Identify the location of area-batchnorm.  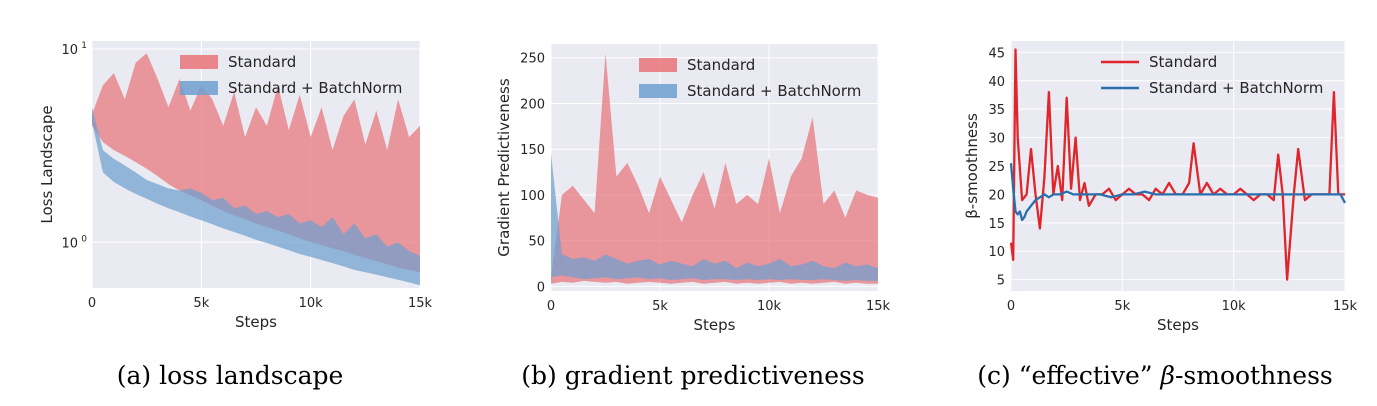
(256, 196).